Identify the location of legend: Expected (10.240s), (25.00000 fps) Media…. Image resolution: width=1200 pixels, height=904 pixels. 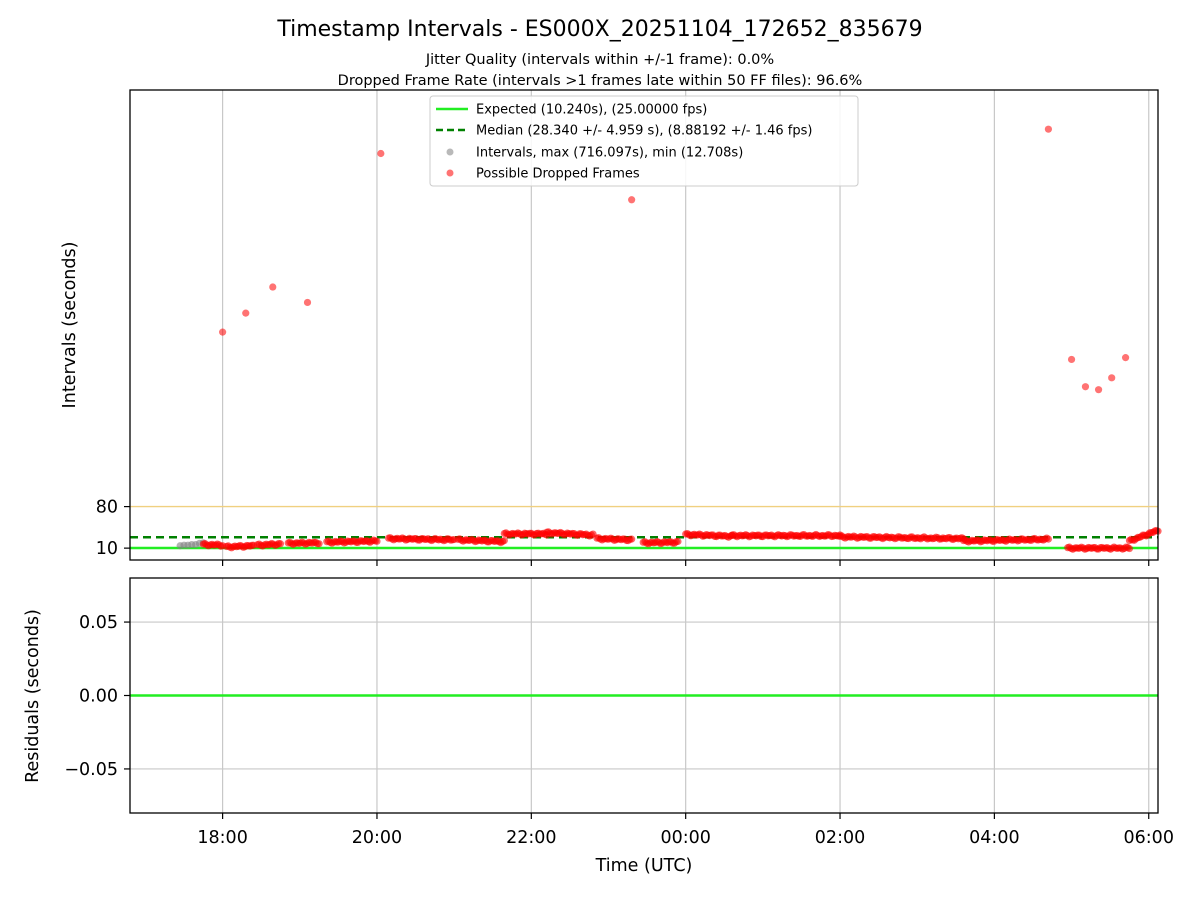
(644, 141).